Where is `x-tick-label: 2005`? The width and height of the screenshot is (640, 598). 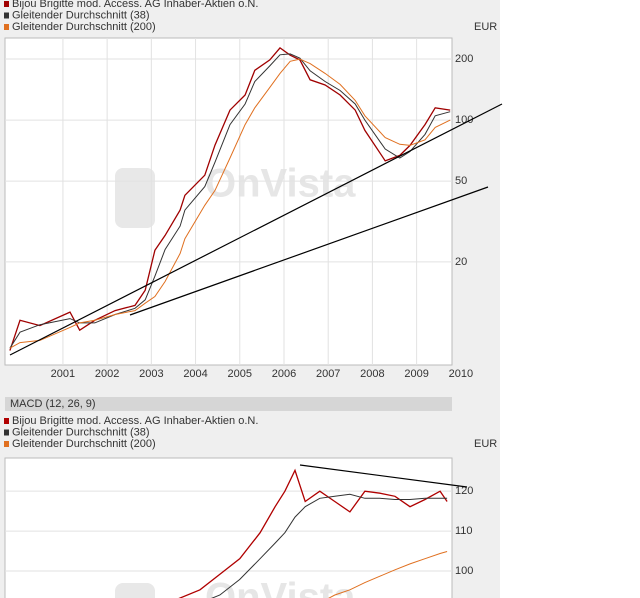
x-tick-label: 2005 is located at coordinates (240, 374).